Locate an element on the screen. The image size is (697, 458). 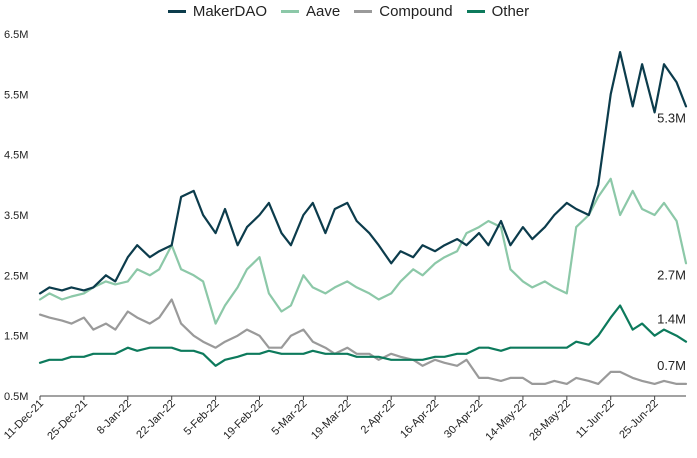
legend: MakerDAO Aave Compound Other is located at coordinates (348, 11).